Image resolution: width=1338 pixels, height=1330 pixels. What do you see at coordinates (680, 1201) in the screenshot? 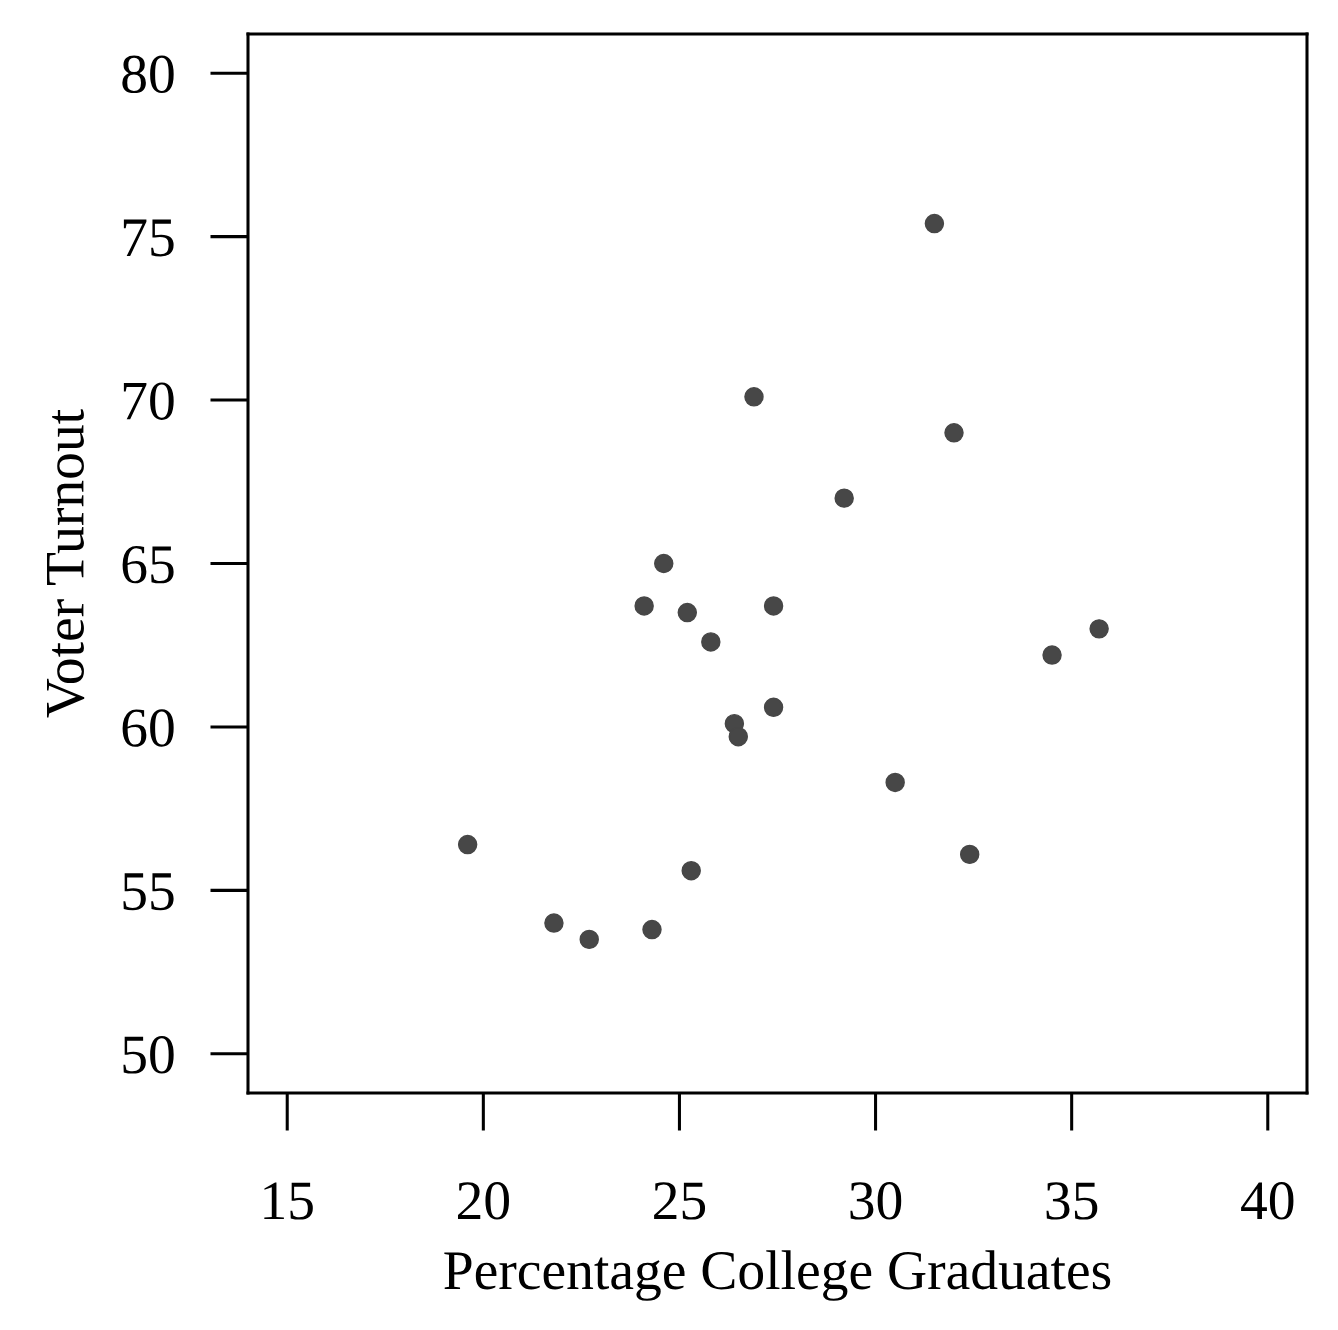
I see `x-tick-label: 25` at bounding box center [680, 1201].